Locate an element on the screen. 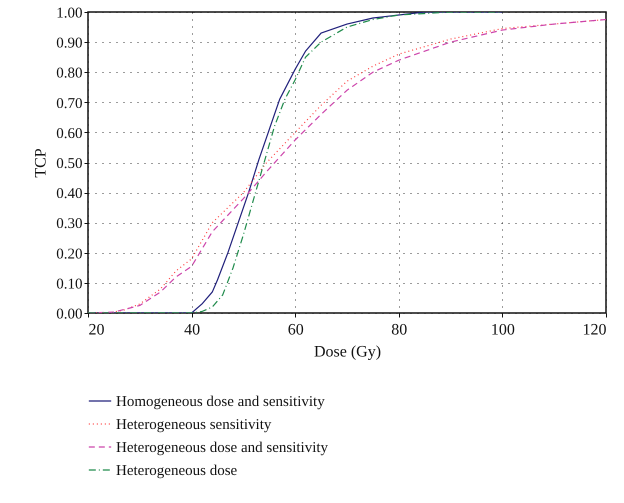 The height and width of the screenshot is (503, 624). y-tick-label: 0.30 is located at coordinates (69, 224).